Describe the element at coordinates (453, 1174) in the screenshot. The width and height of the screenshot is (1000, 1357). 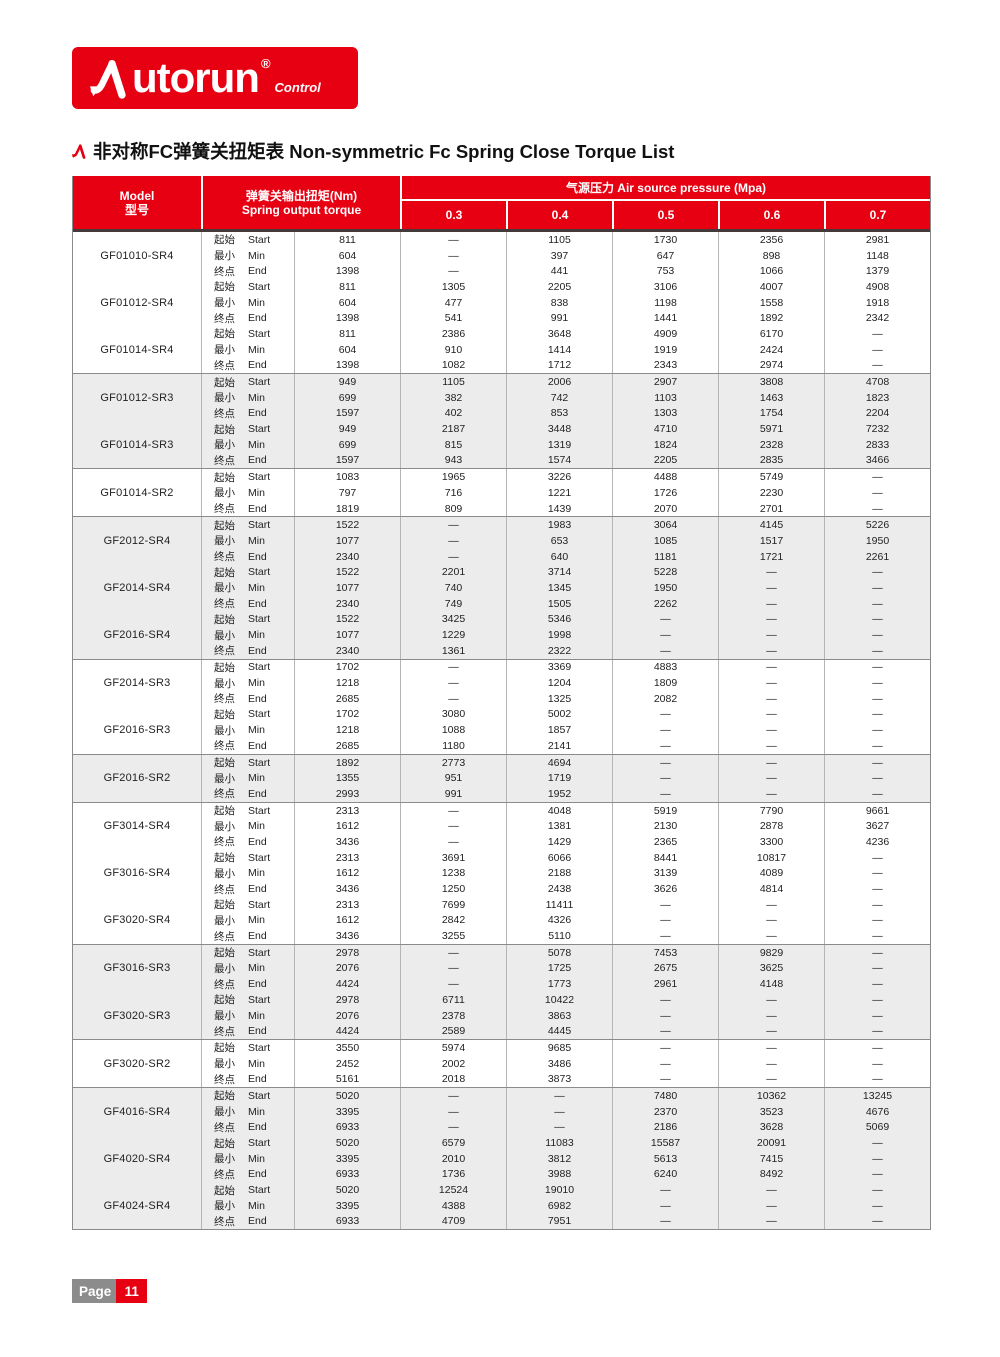
I see `pressure-value: 1736` at that location.